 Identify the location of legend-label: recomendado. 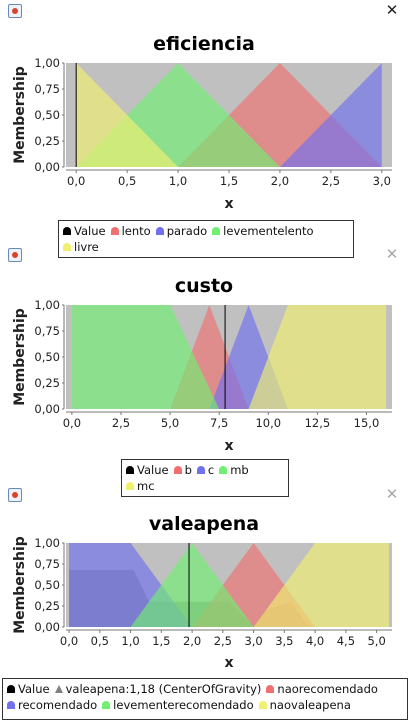
(58, 705).